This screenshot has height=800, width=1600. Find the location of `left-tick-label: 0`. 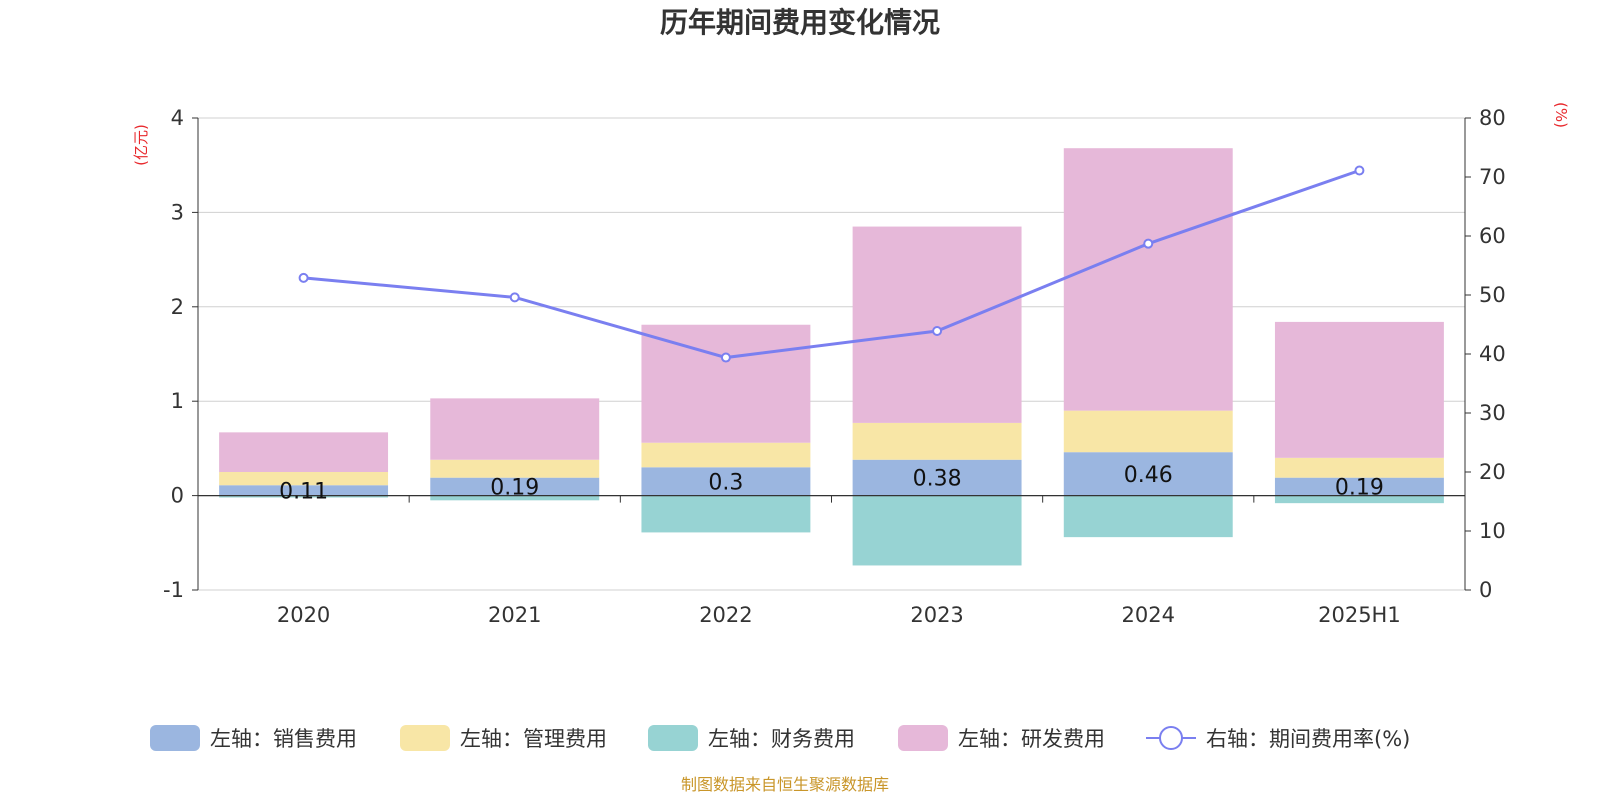

left-tick-label: 0 is located at coordinates (177, 496).